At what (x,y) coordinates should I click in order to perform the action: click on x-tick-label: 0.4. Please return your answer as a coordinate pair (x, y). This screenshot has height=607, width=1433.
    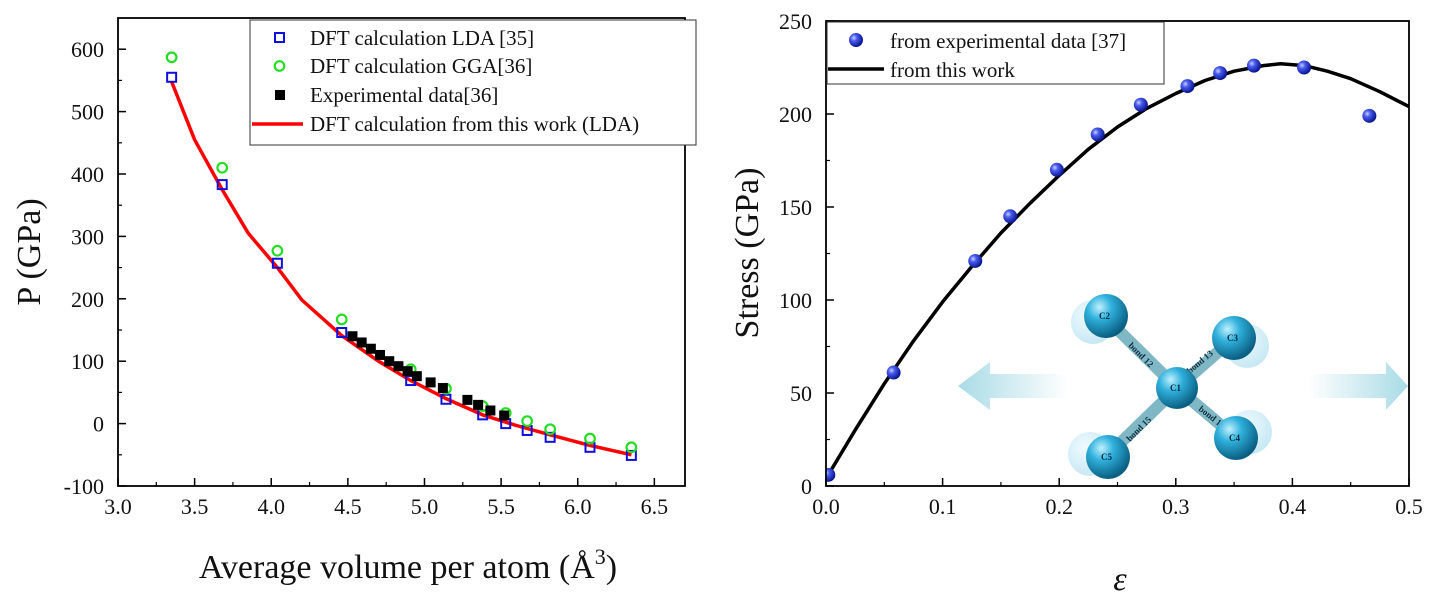
    Looking at the image, I should click on (1293, 506).